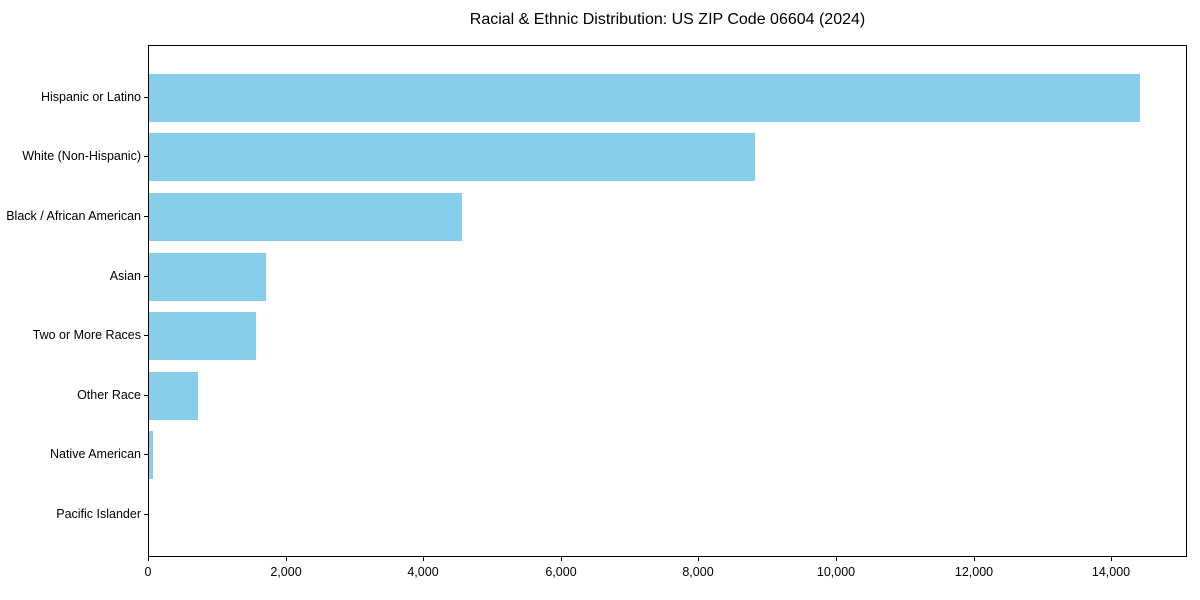  Describe the element at coordinates (90, 96) in the screenshot. I see `y-tick-label: Hispanic or Latino` at that location.